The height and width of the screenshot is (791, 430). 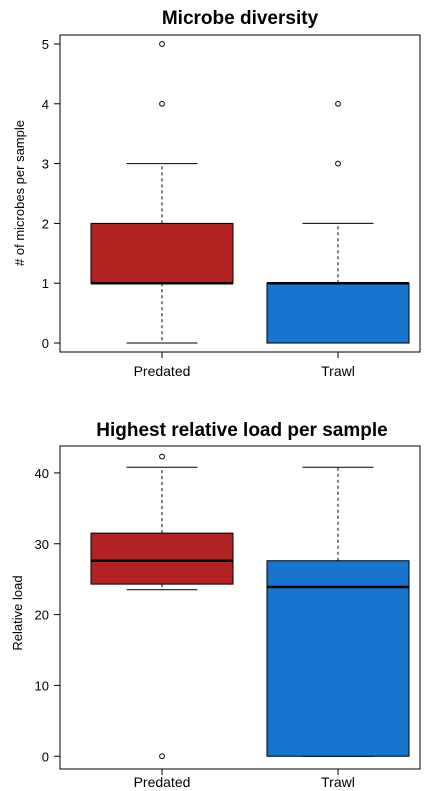 I want to click on y-tick-label: 40, so click(x=42, y=473).